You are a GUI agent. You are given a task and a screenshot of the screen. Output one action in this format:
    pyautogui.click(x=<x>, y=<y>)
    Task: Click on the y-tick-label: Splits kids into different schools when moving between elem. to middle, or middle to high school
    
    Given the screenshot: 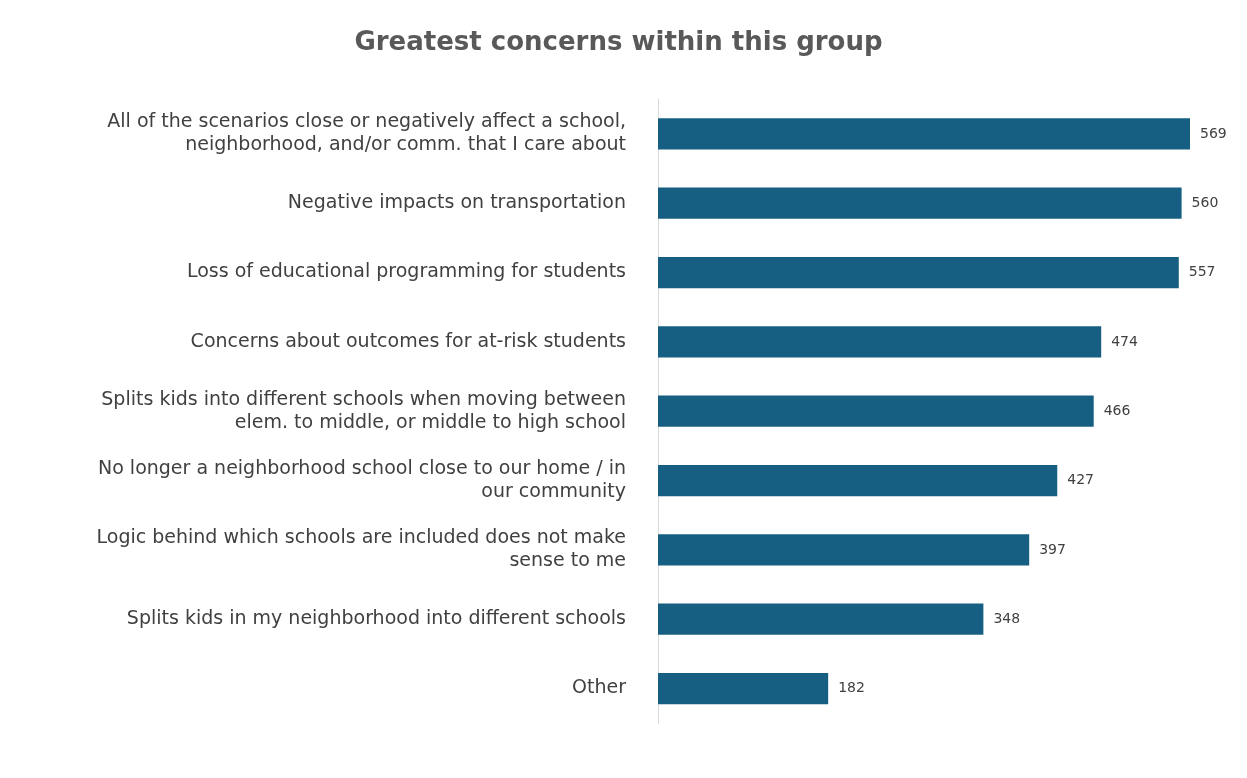 What is the action you would take?
    pyautogui.click(x=363, y=409)
    